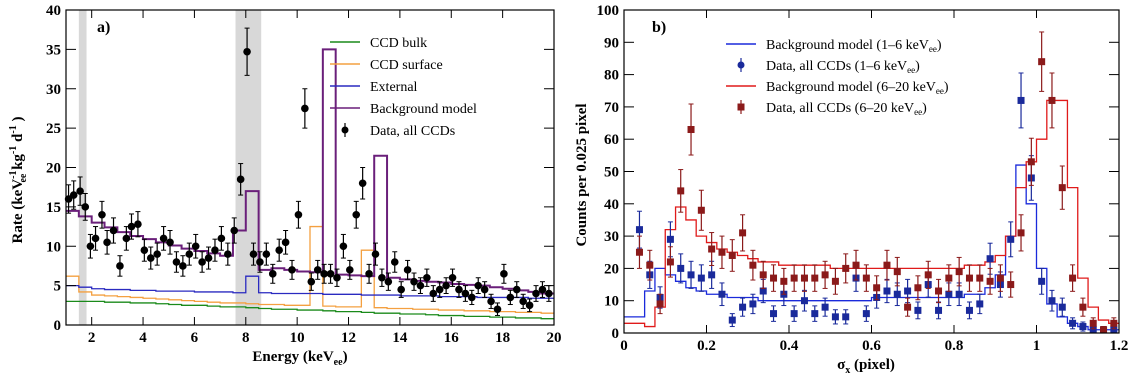  I want to click on y-tick-label: 80, so click(611, 76).